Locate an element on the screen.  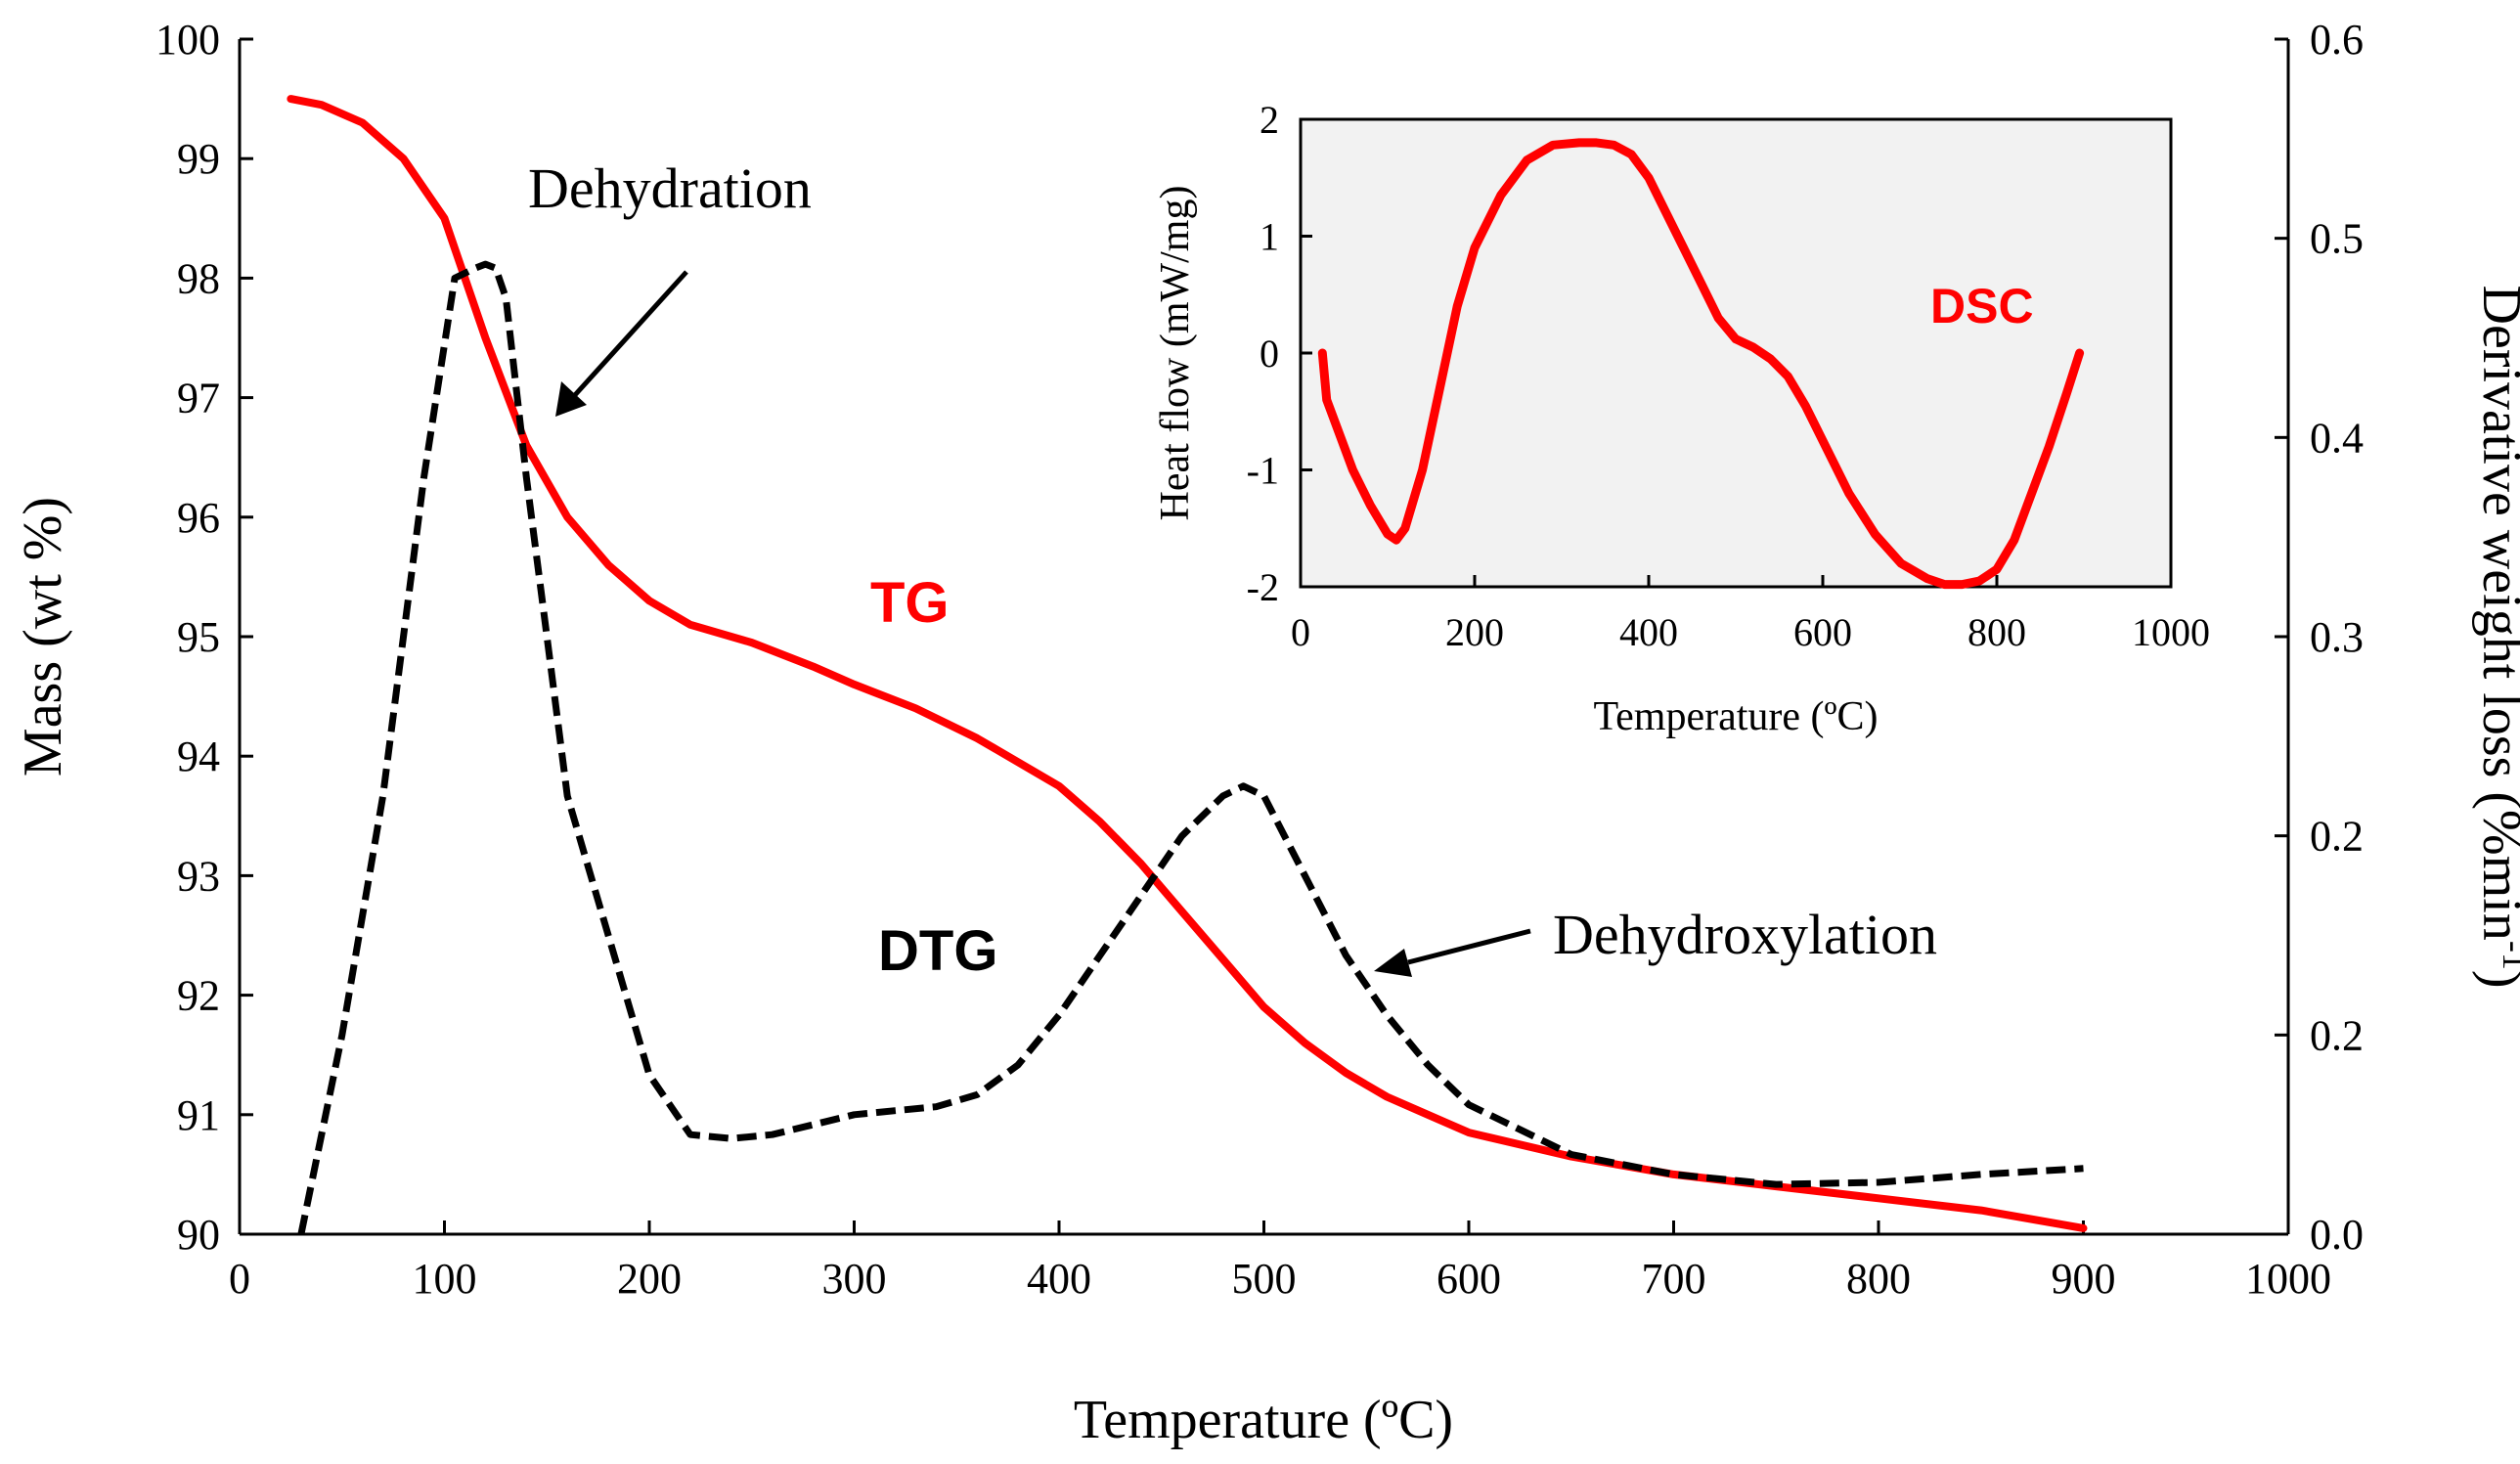
y-tick-label: 93 is located at coordinates (198, 876).